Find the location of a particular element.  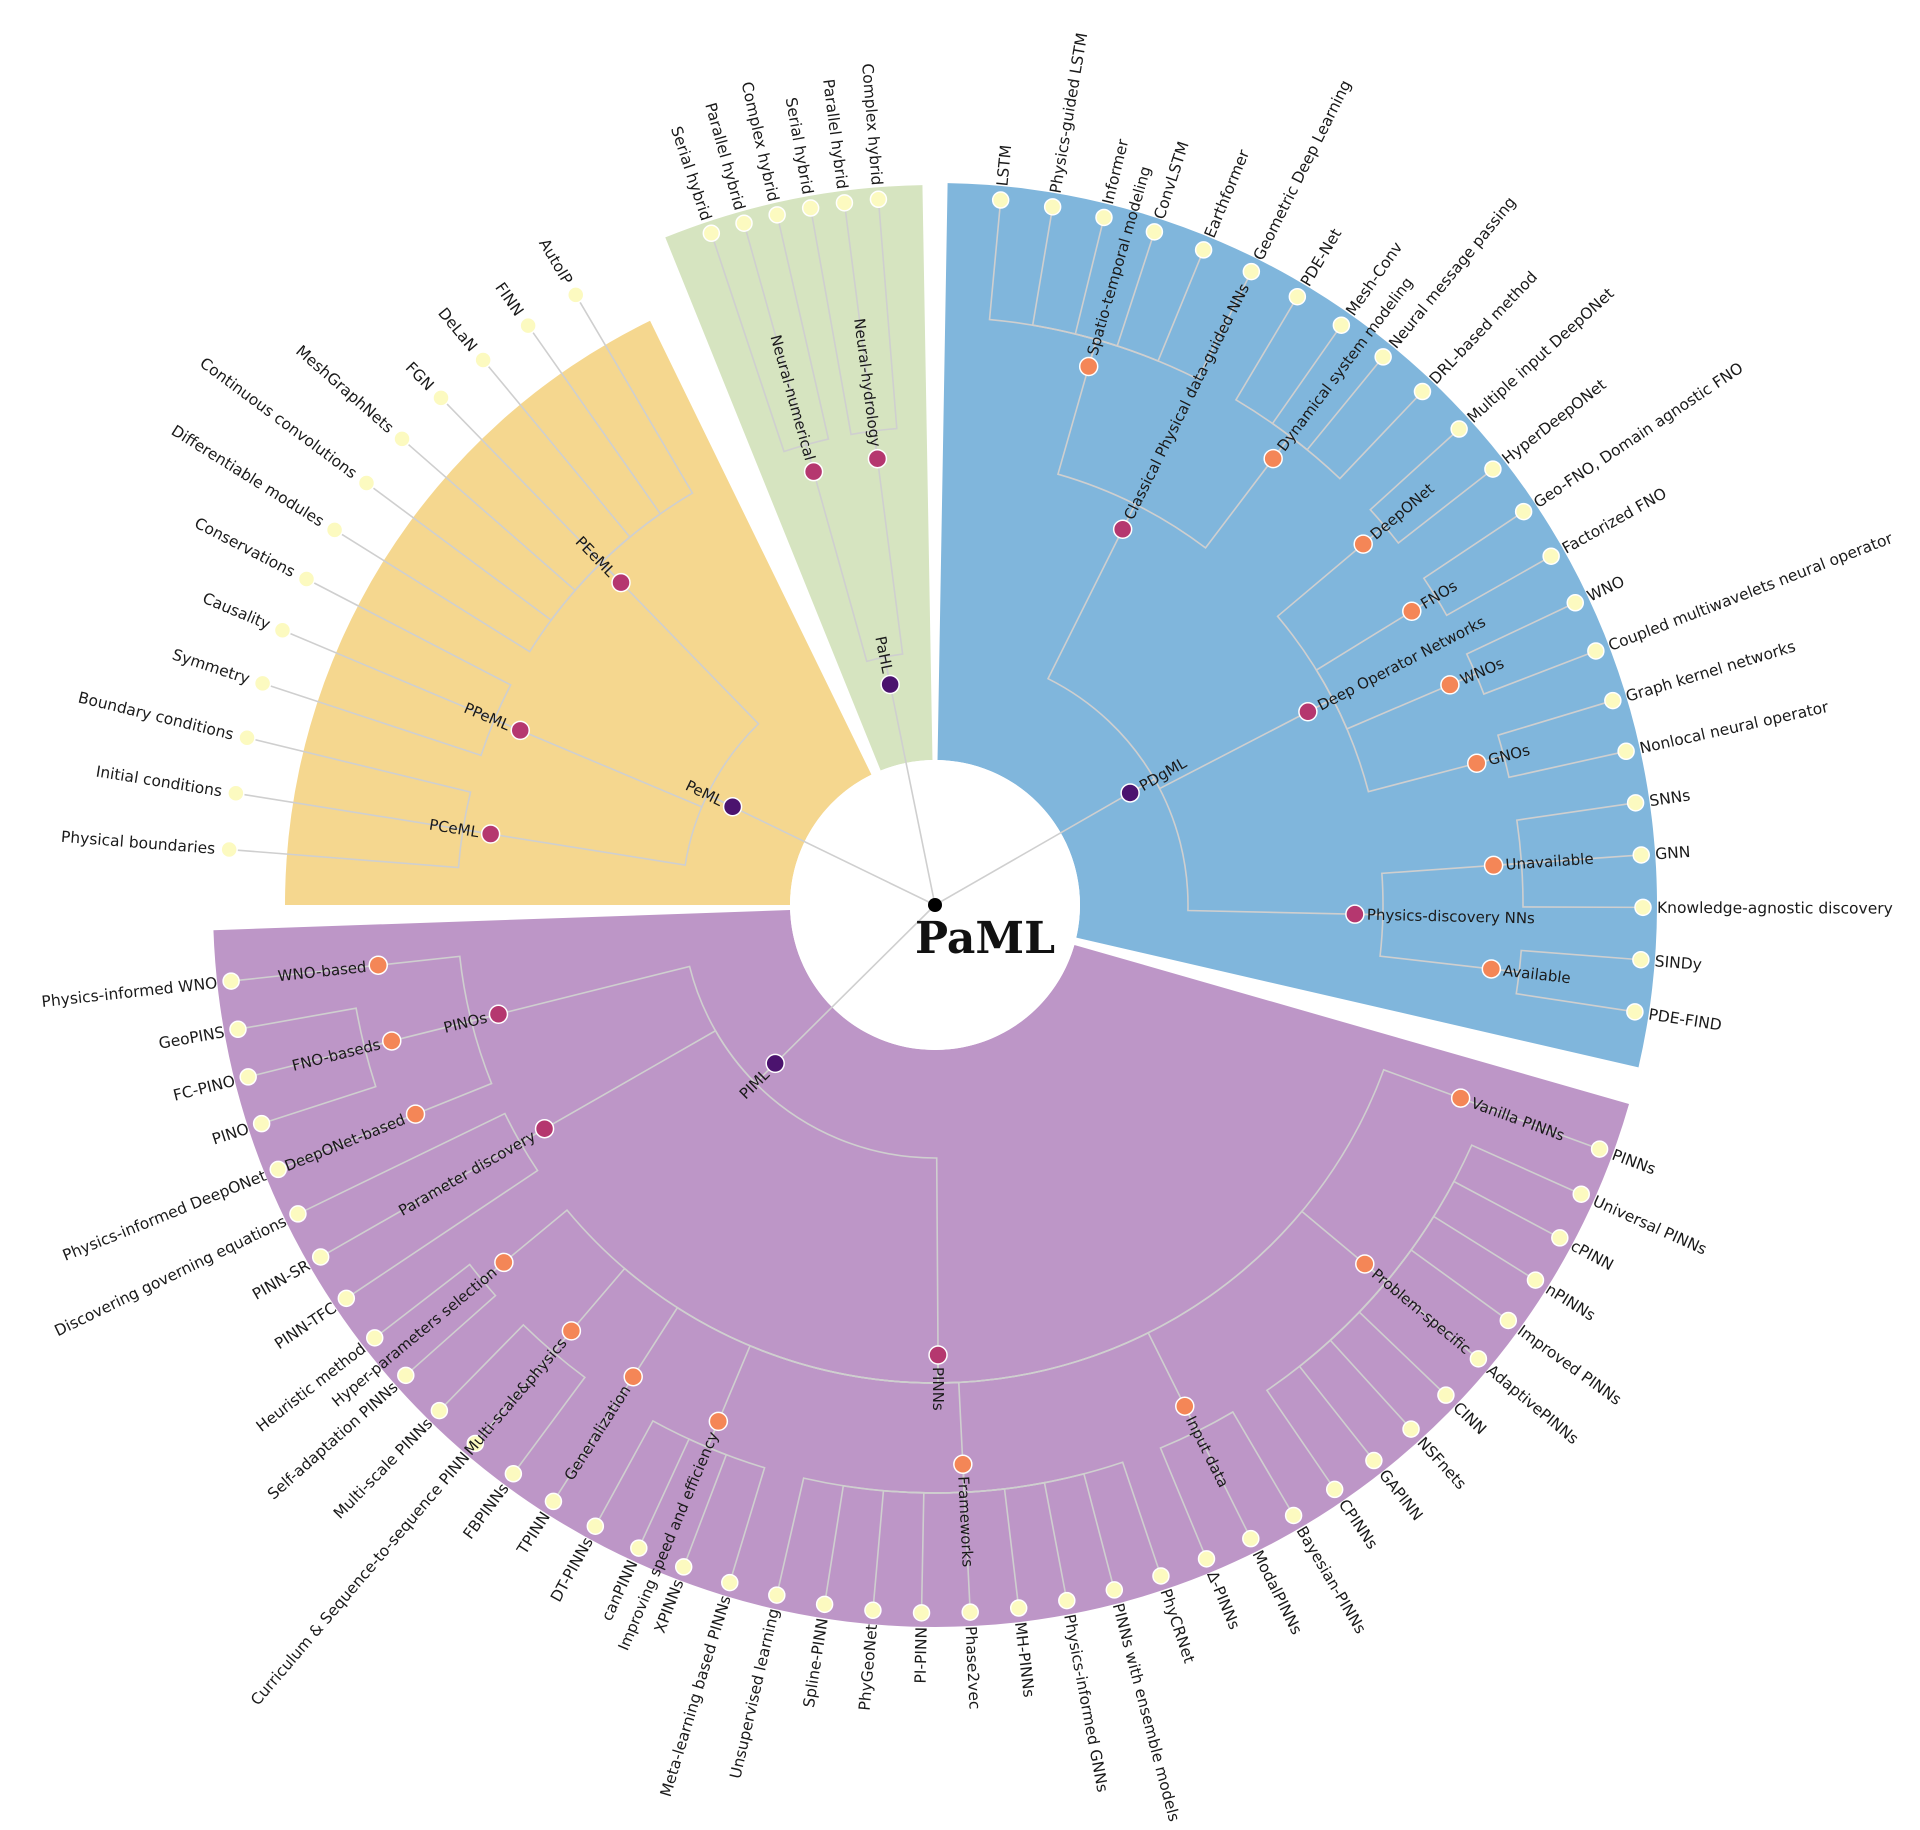

link-piml is located at coordinates (855, 984).